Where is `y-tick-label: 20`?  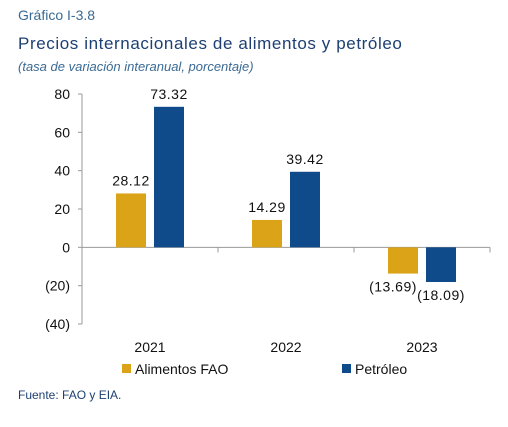 y-tick-label: 20 is located at coordinates (62, 209).